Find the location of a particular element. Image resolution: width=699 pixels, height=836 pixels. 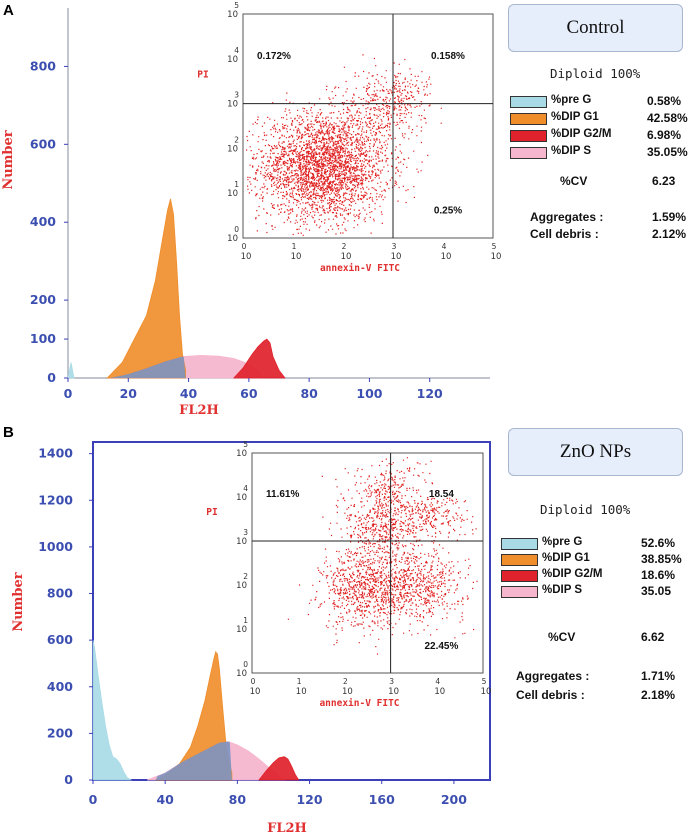

panel-b-aggregates-value: 1.71% is located at coordinates (658, 676).